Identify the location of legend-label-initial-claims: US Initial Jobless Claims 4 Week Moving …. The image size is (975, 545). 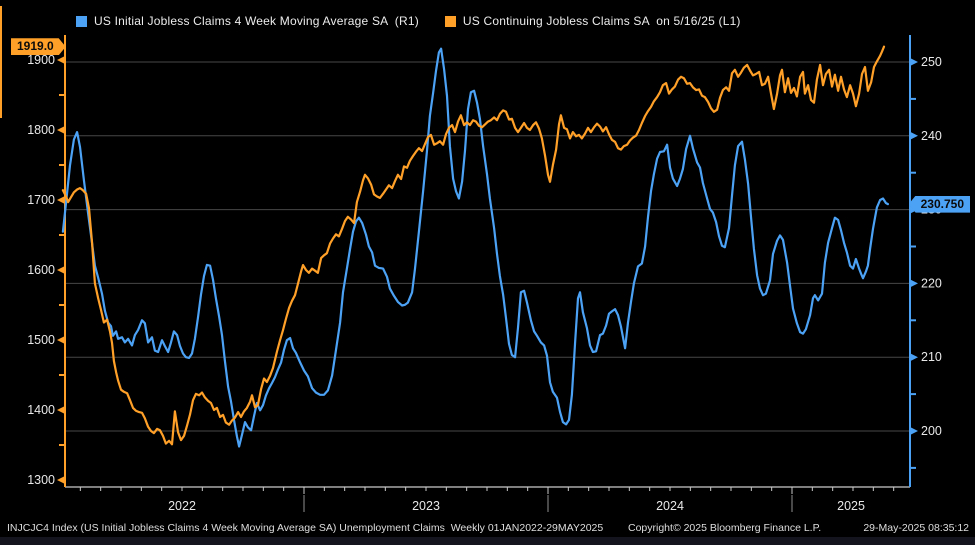
(256, 21).